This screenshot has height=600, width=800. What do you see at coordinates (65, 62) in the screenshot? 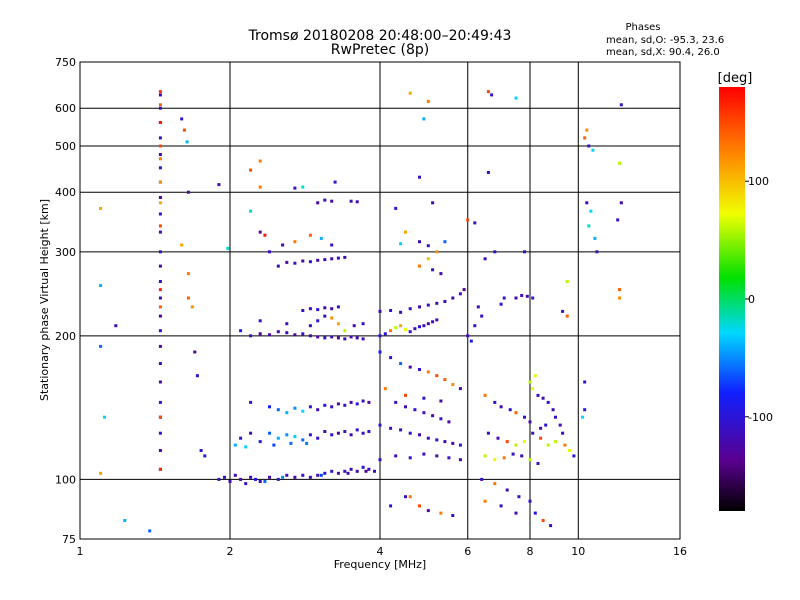
I see `y-tick-label: 750` at bounding box center [65, 62].